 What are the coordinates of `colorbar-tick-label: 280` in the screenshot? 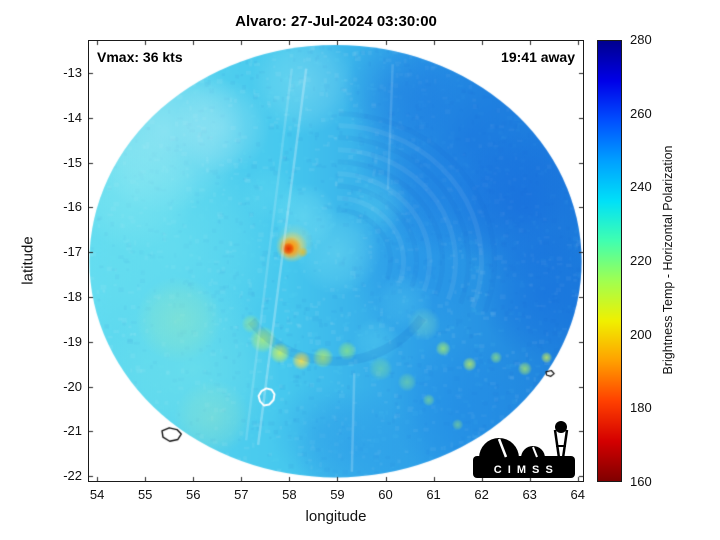 It's located at (641, 39).